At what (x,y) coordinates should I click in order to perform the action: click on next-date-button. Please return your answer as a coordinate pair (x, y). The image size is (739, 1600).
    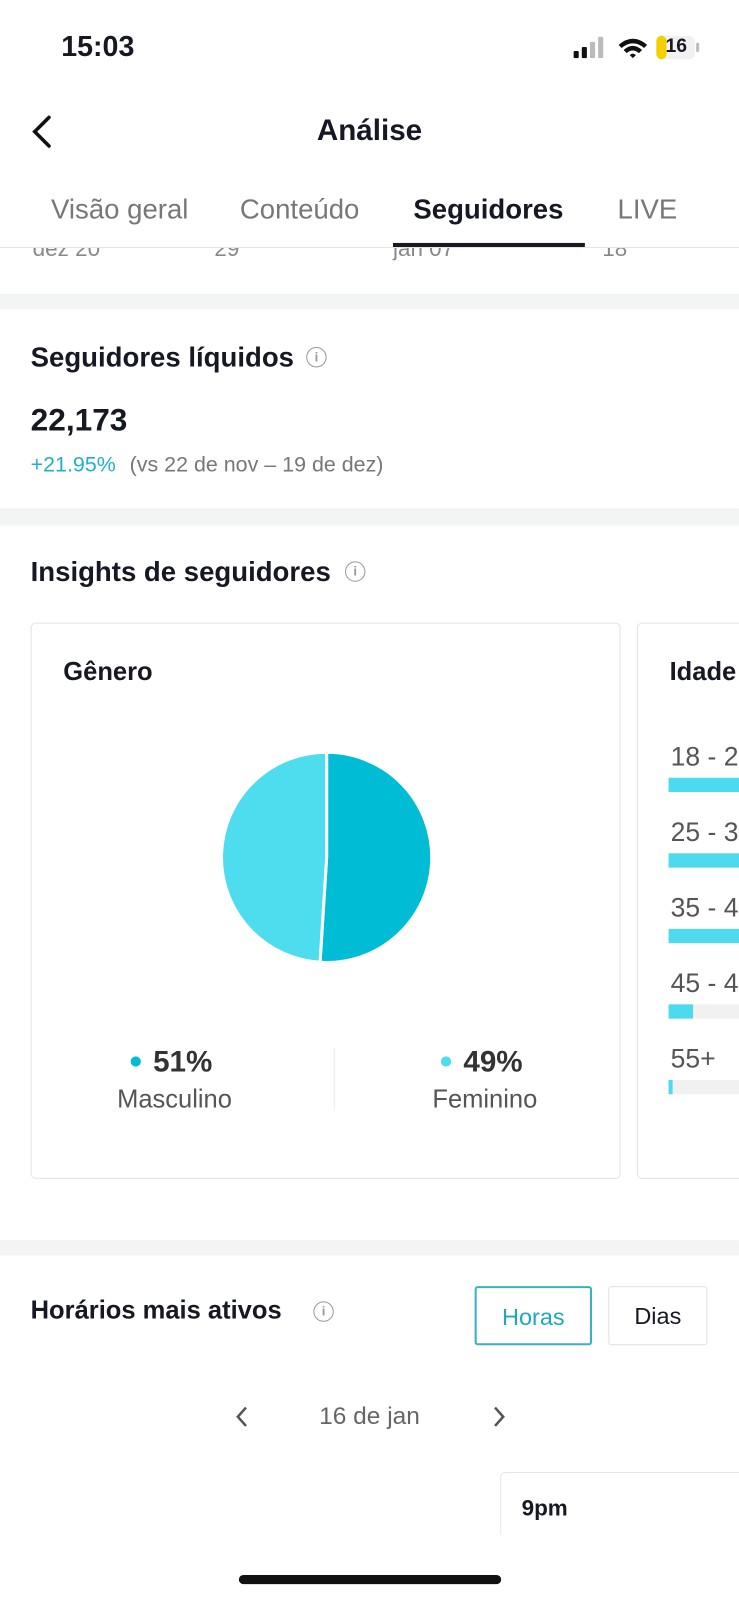
    Looking at the image, I should click on (499, 1416).